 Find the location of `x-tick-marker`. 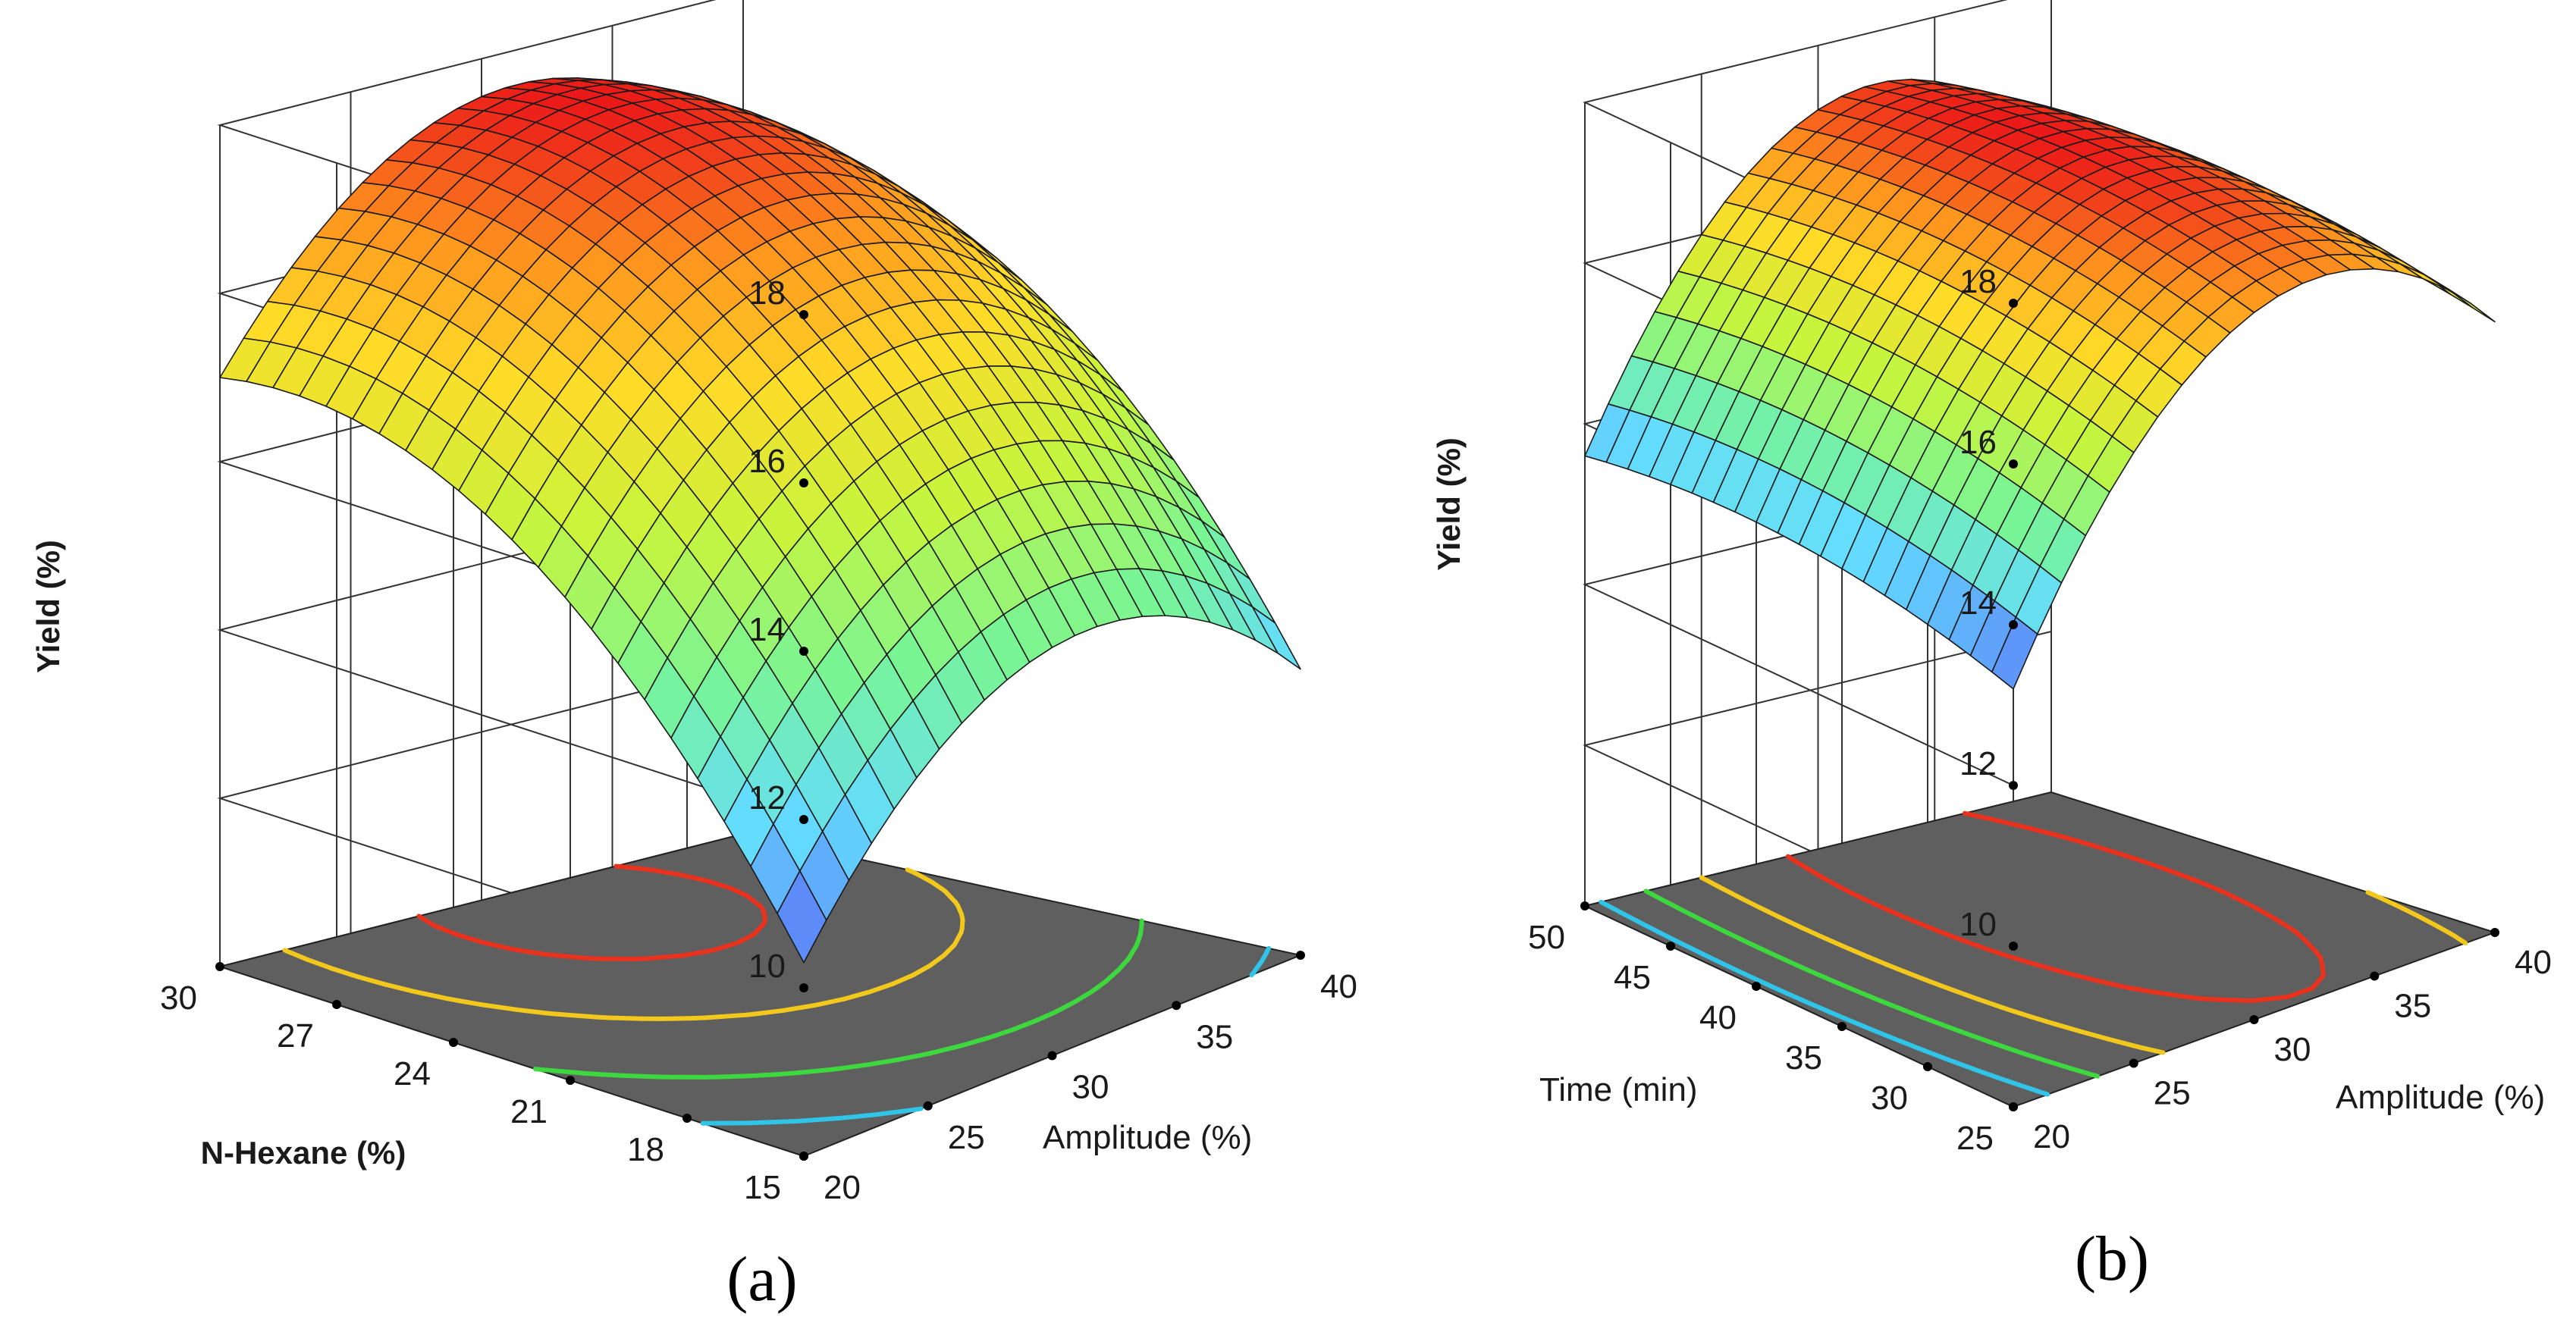

x-tick-marker is located at coordinates (928, 1106).